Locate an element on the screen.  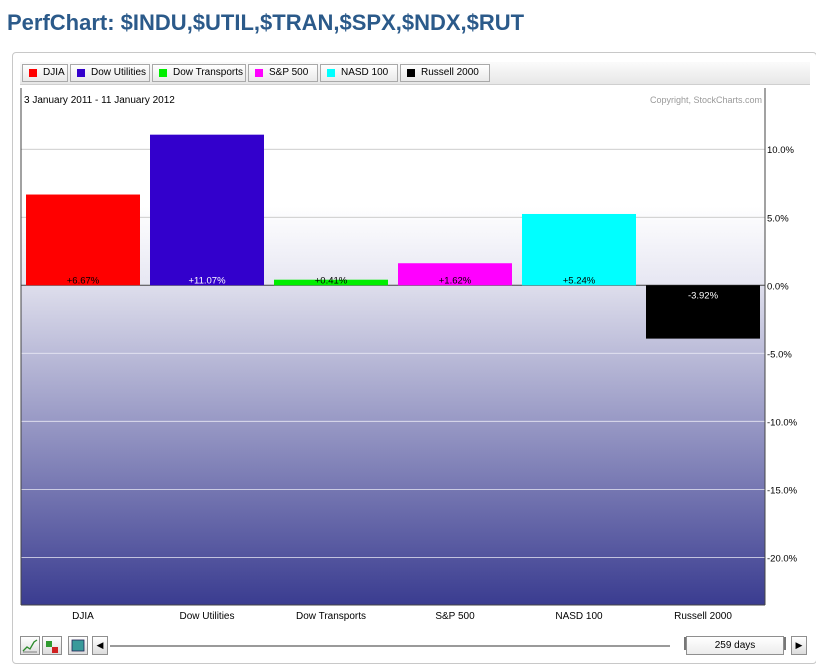
line-chart-view-button is located at coordinates (30, 645).